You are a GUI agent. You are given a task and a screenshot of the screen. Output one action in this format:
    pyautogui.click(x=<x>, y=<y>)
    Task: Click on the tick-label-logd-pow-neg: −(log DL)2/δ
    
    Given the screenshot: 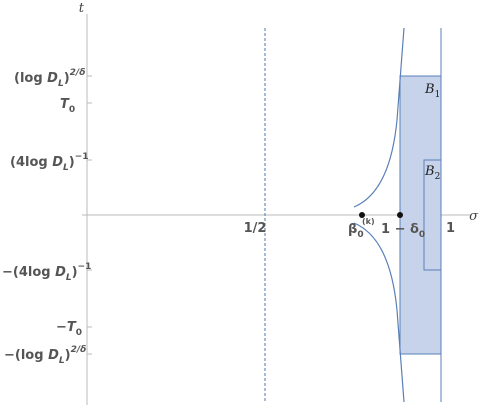 What is the action you would take?
    pyautogui.click(x=45, y=355)
    